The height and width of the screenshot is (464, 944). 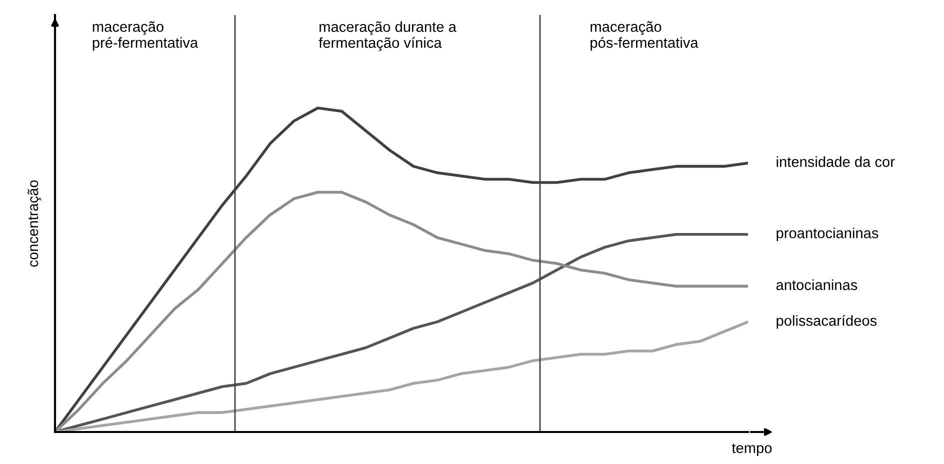 I want to click on y-axis-title: concentração, so click(x=35, y=223).